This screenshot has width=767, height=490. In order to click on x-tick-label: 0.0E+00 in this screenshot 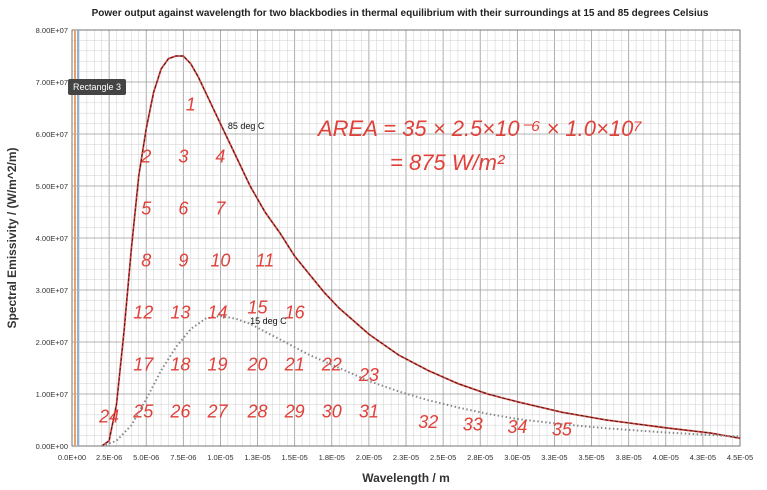, I will do `click(72, 457)`.